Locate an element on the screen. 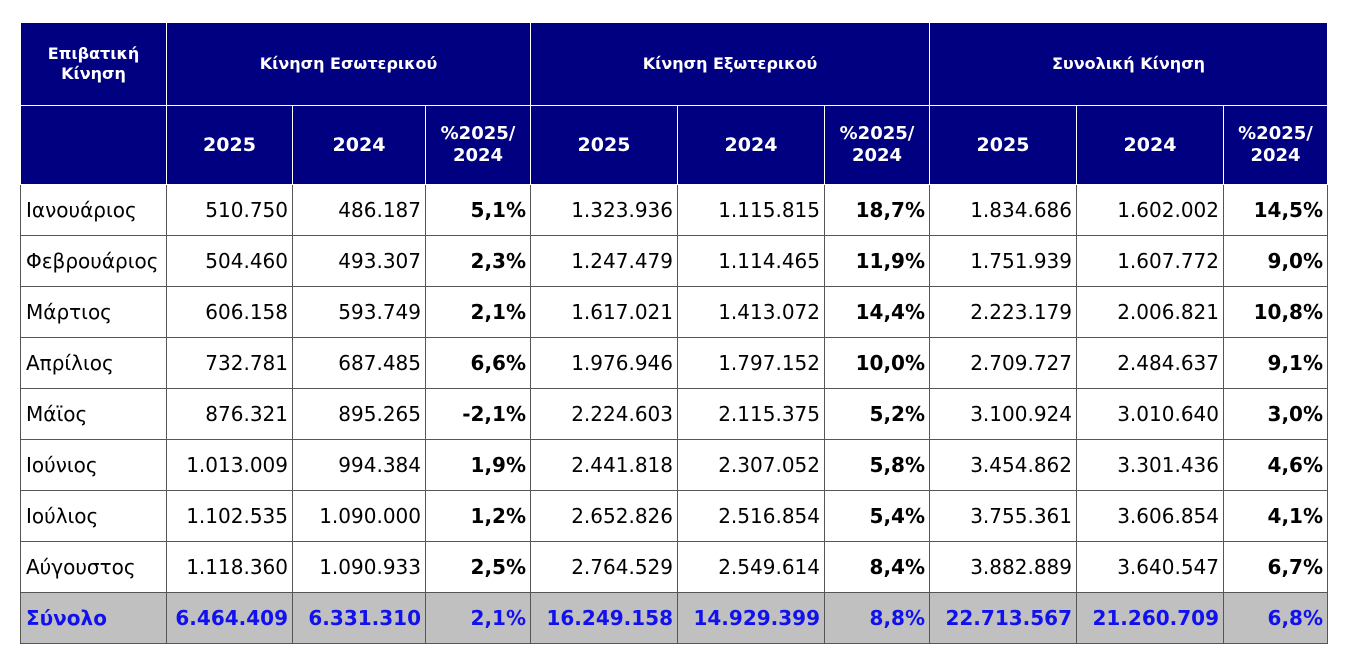  cell-total-2024: 3.010.640 is located at coordinates (1150, 414).